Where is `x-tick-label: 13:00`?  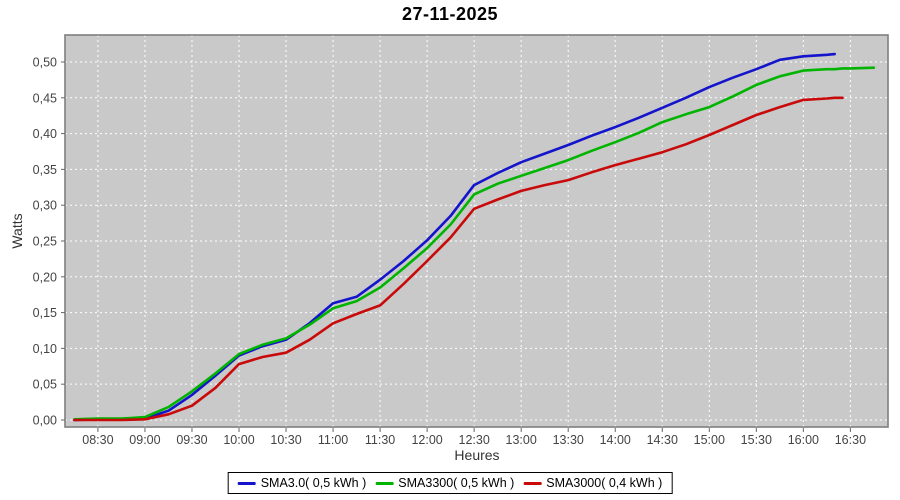
x-tick-label: 13:00 is located at coordinates (521, 440).